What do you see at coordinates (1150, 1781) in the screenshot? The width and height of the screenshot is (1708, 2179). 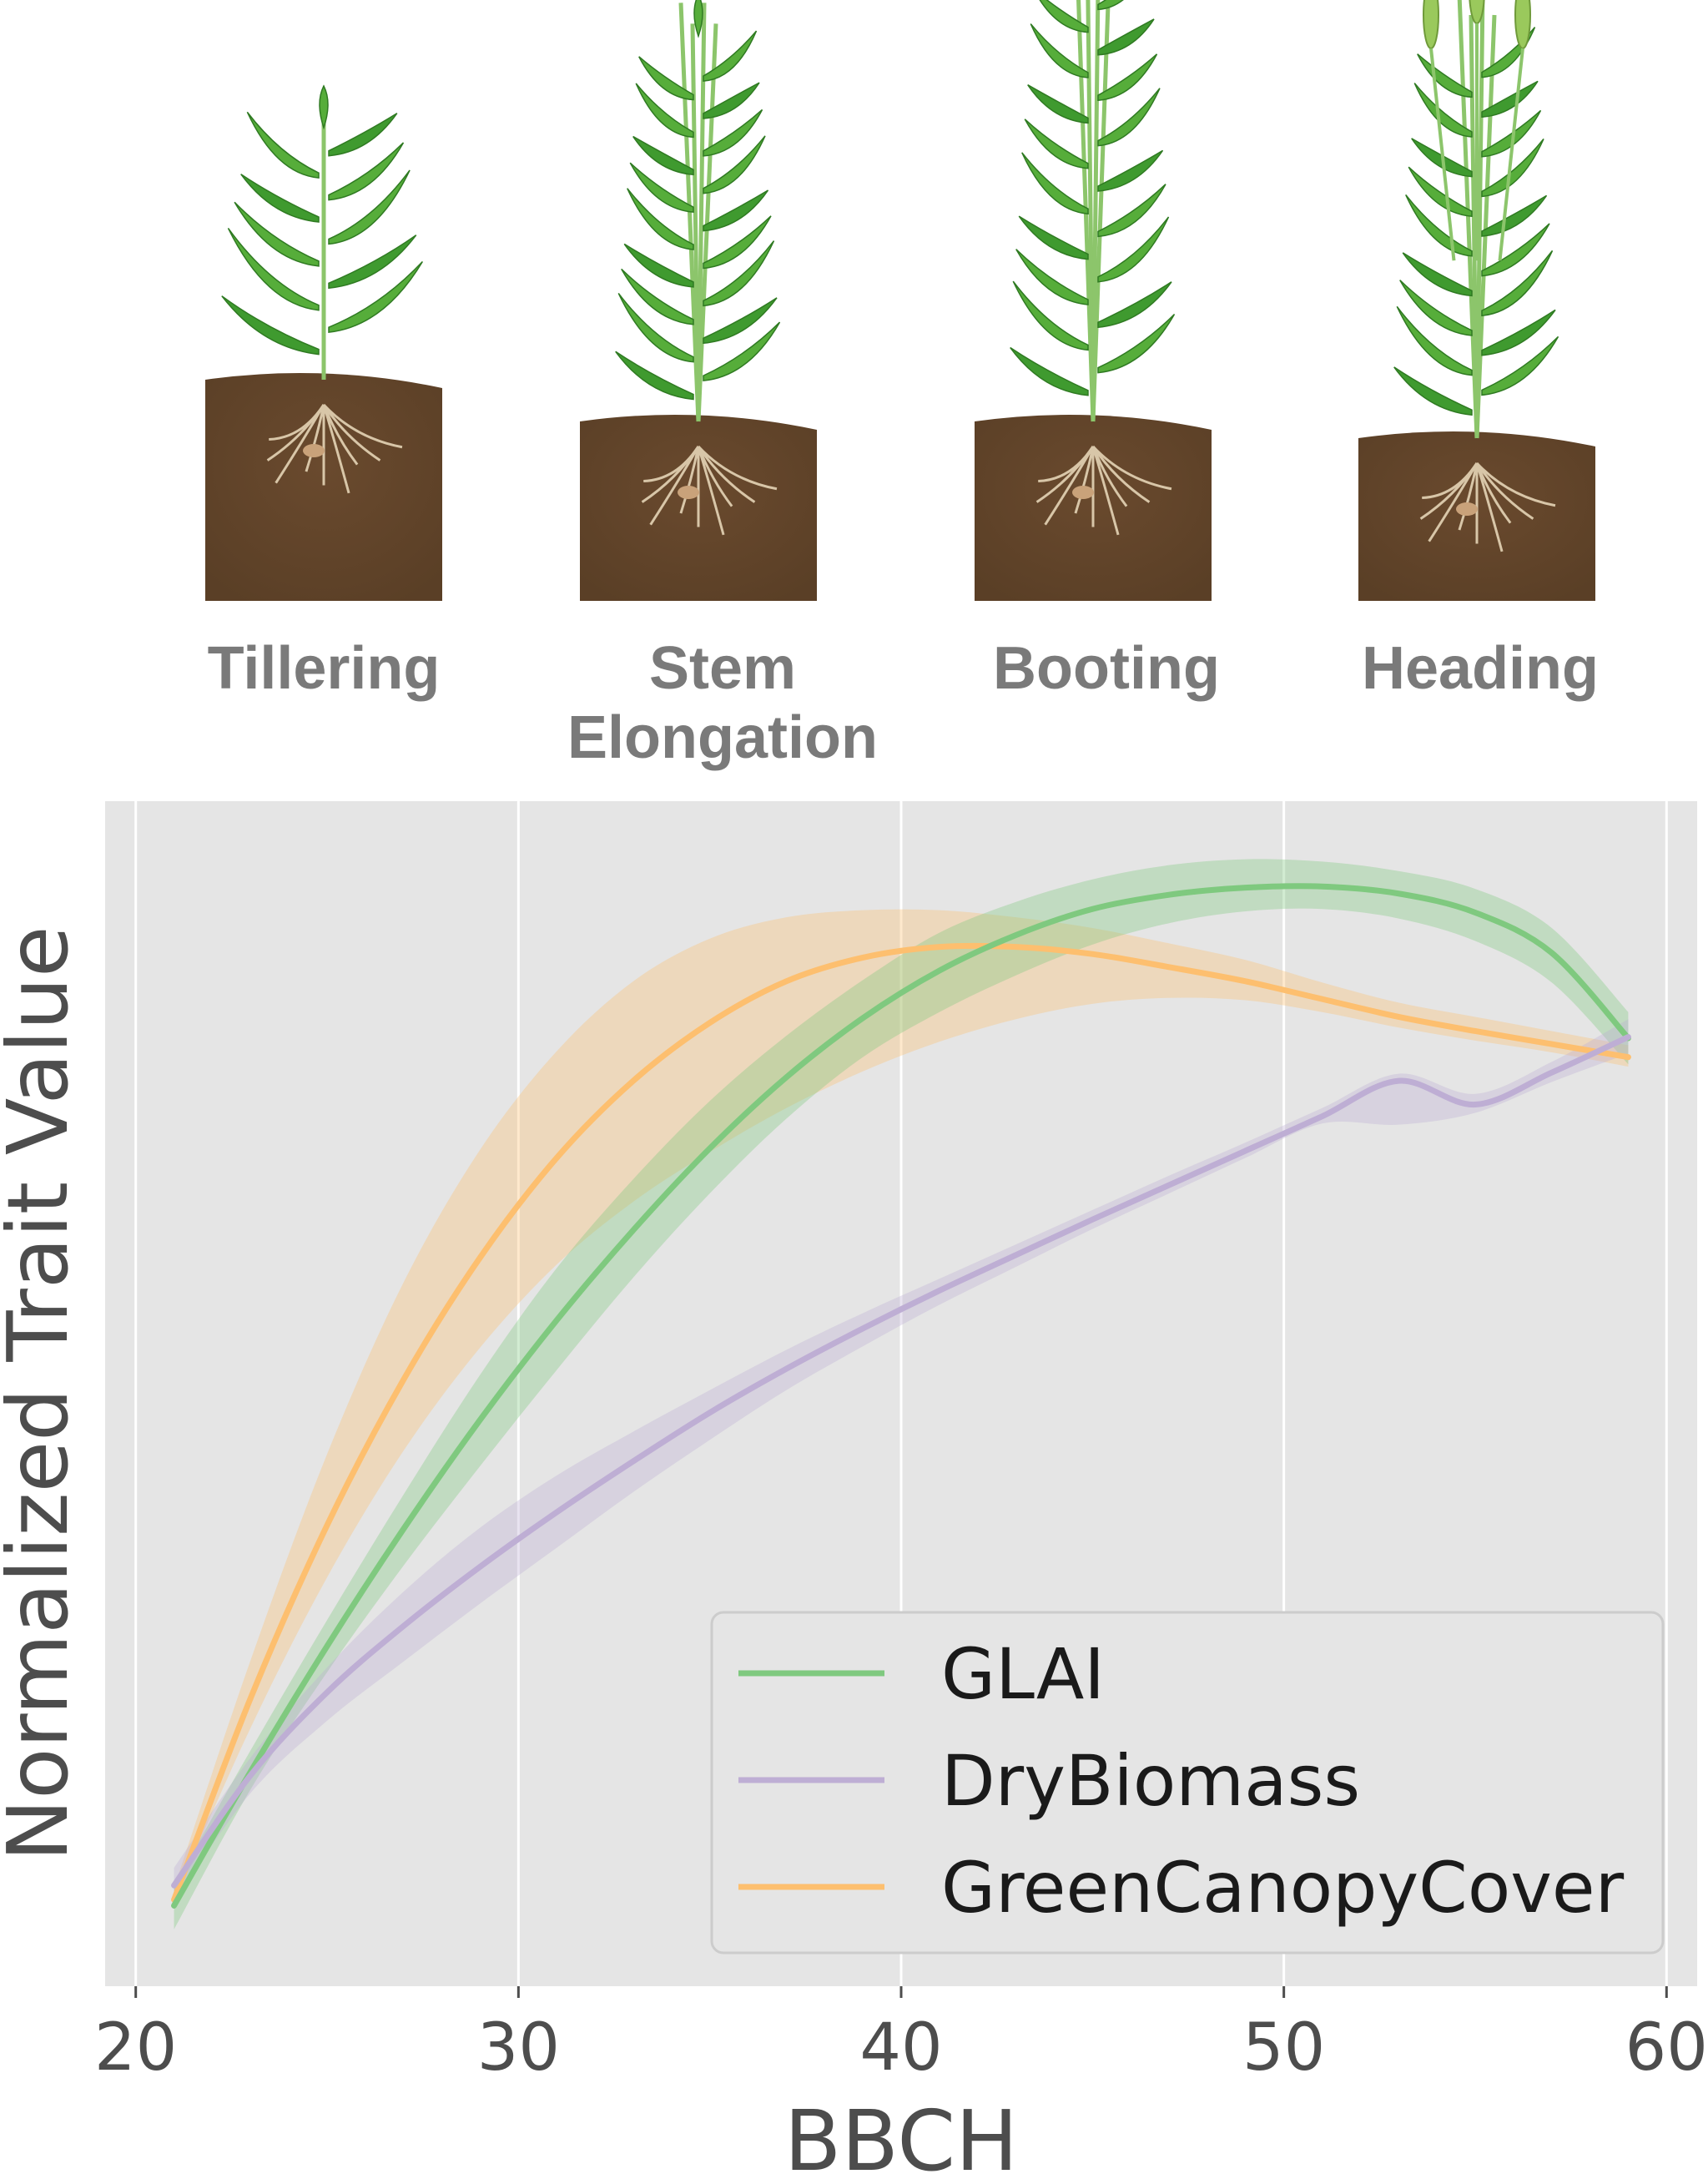 I see `legend-label-drybiomass: DryBiomass` at bounding box center [1150, 1781].